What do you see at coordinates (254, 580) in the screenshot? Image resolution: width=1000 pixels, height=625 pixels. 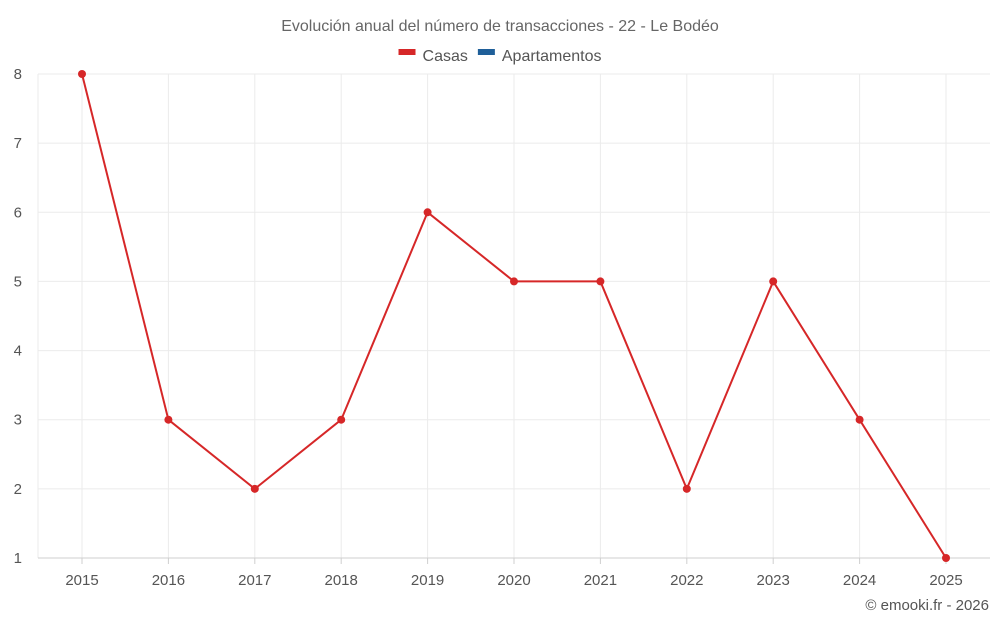 I see `x-tick-label: 2017` at bounding box center [254, 580].